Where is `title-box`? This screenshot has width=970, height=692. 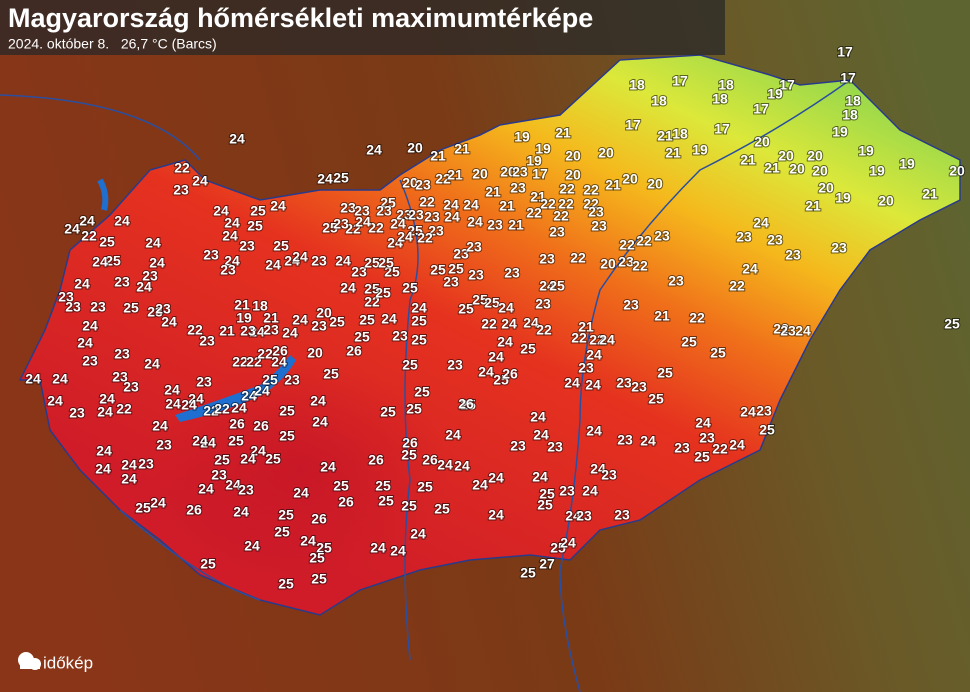
title-box is located at coordinates (362, 27).